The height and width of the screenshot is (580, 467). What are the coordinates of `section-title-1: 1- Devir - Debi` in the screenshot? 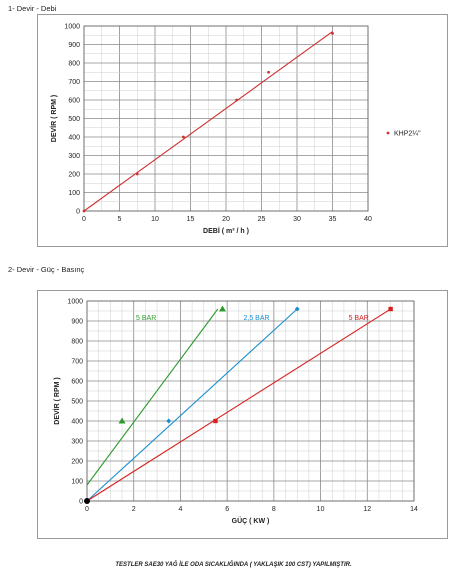 It's located at (32, 8).